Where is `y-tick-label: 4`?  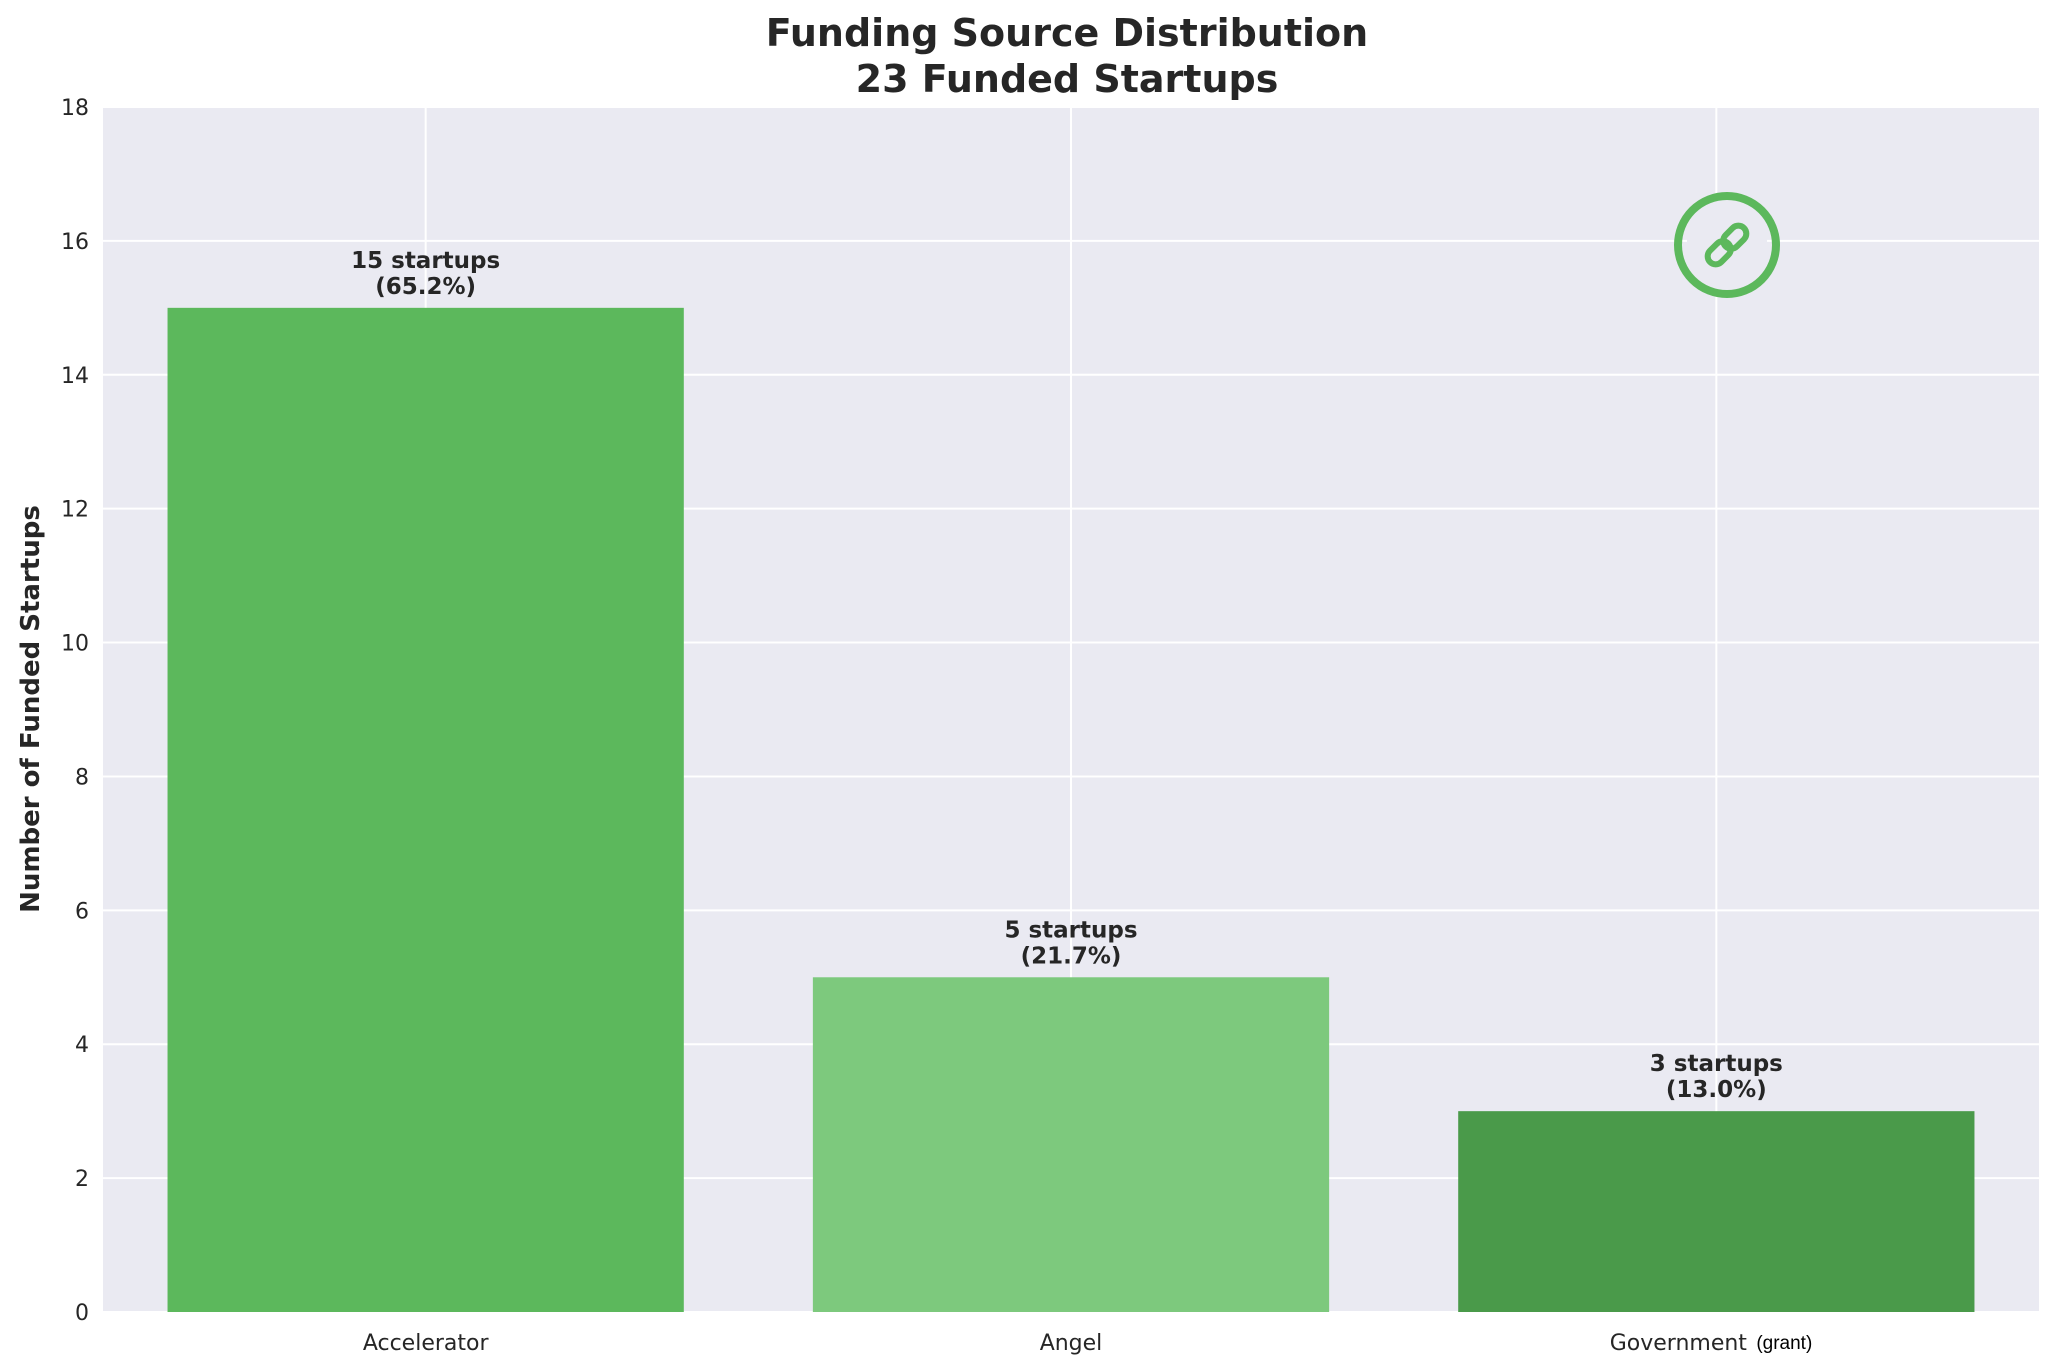 y-tick-label: 4 is located at coordinates (82, 1045).